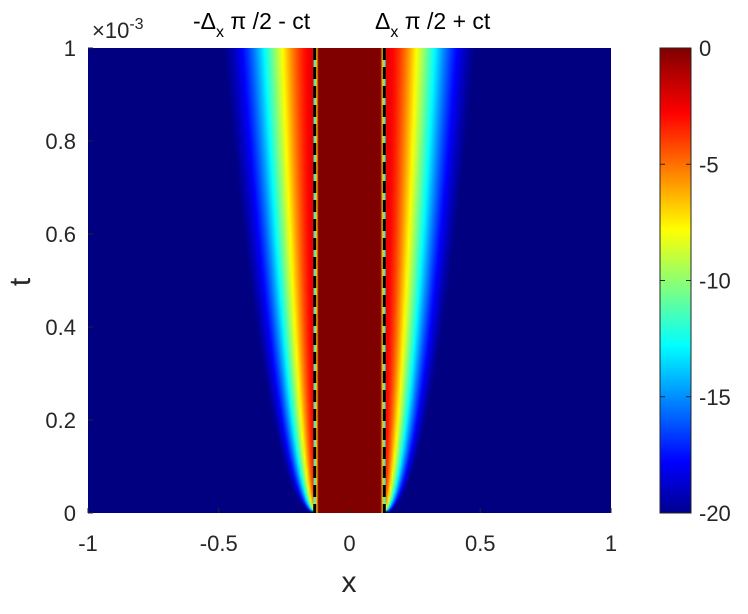 Image resolution: width=748 pixels, height=614 pixels. What do you see at coordinates (480, 543) in the screenshot?
I see `x-tick-label: 0.5` at bounding box center [480, 543].